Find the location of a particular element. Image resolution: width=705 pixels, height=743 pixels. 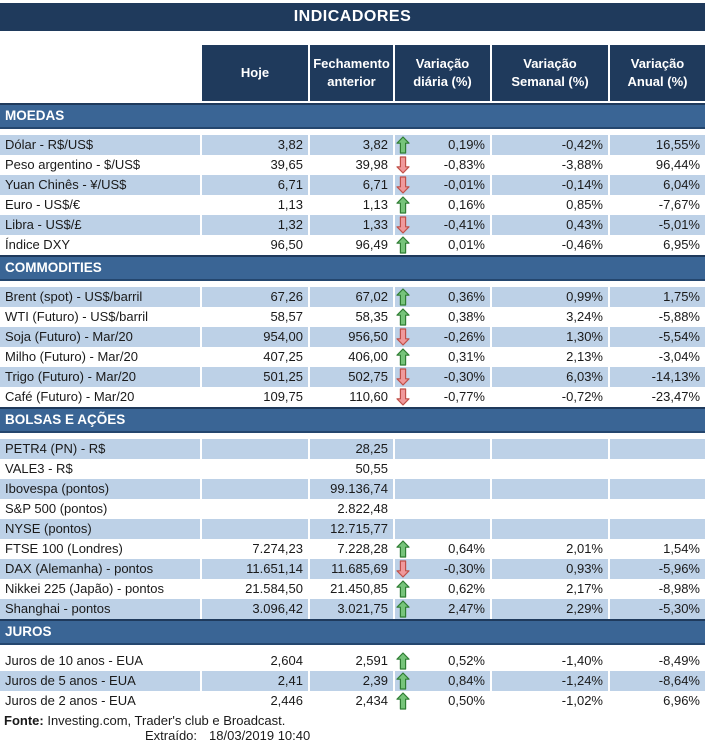

cell-label: Juros de 2 anos - EUA is located at coordinates (100, 701).